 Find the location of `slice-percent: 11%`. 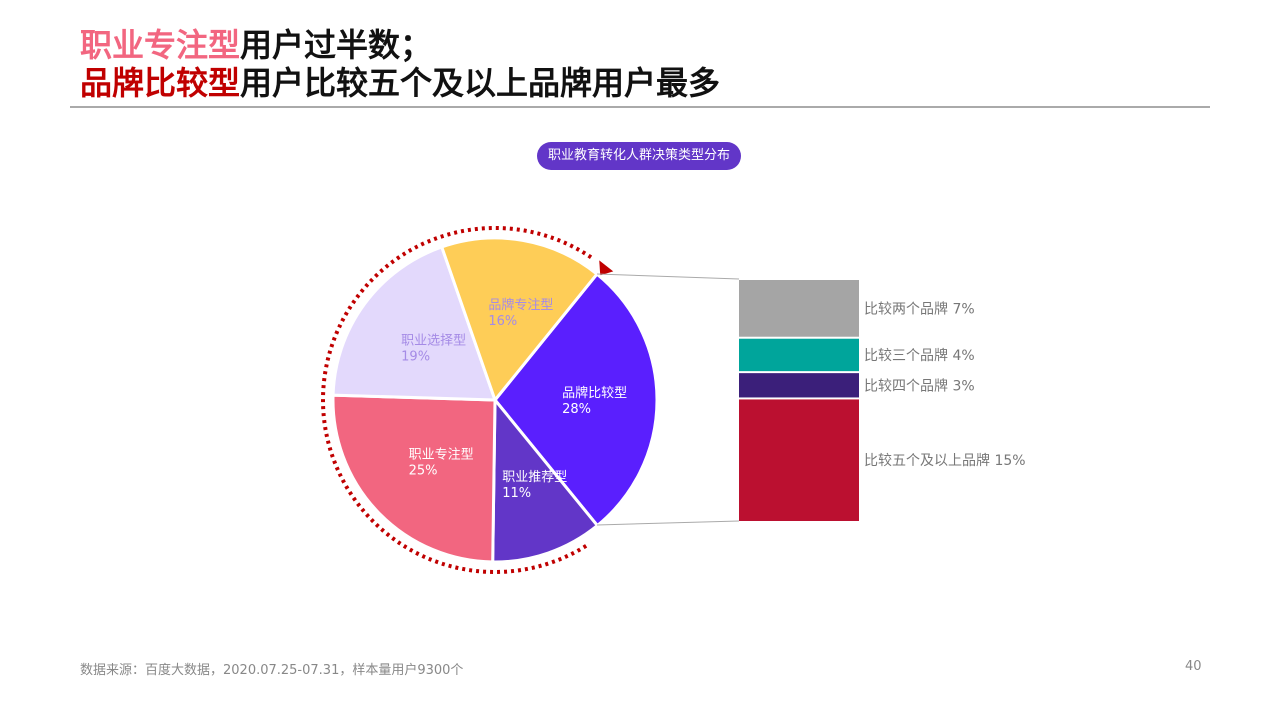

slice-percent: 11% is located at coordinates (516, 493).